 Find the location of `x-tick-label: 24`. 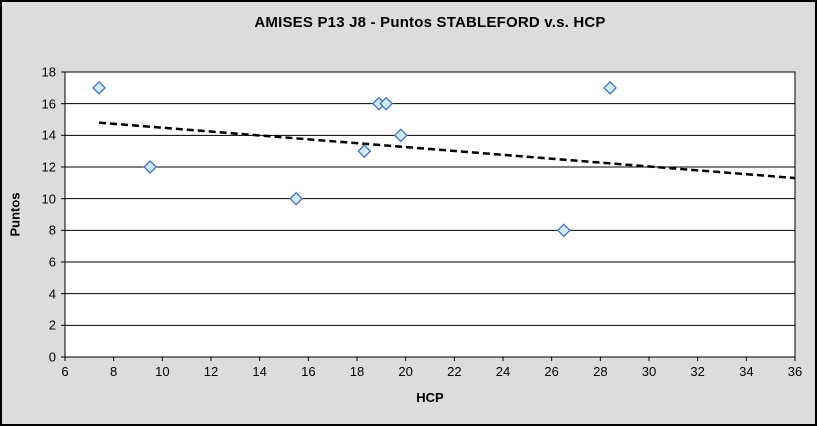

x-tick-label: 24 is located at coordinates (503, 371).